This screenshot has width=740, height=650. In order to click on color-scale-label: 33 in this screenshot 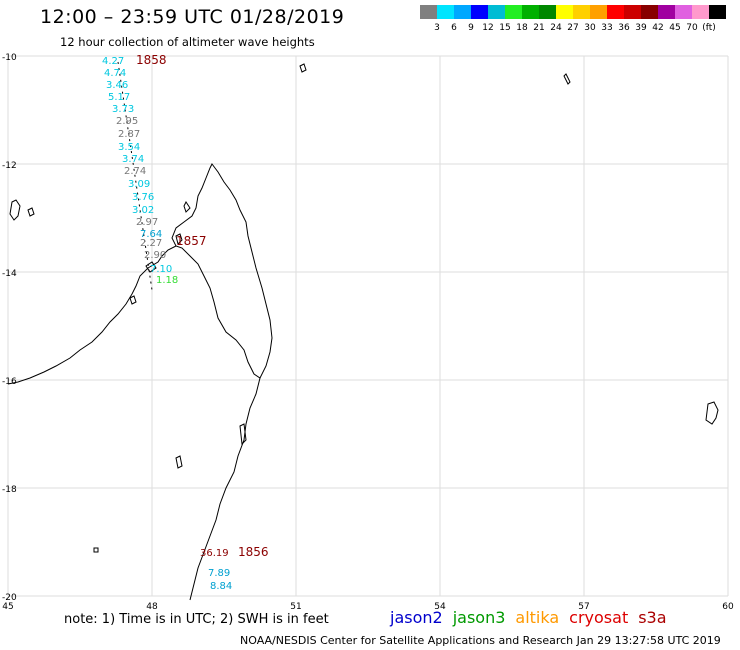, I will do `click(607, 28)`.